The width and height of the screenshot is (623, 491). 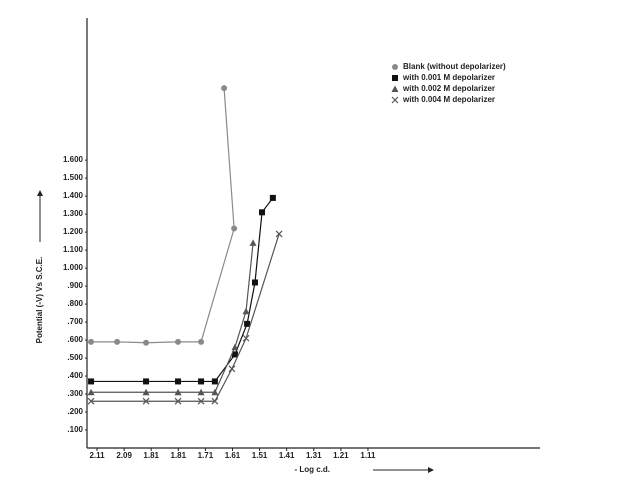 I want to click on x-tick-label: 1.71, so click(x=206, y=455).